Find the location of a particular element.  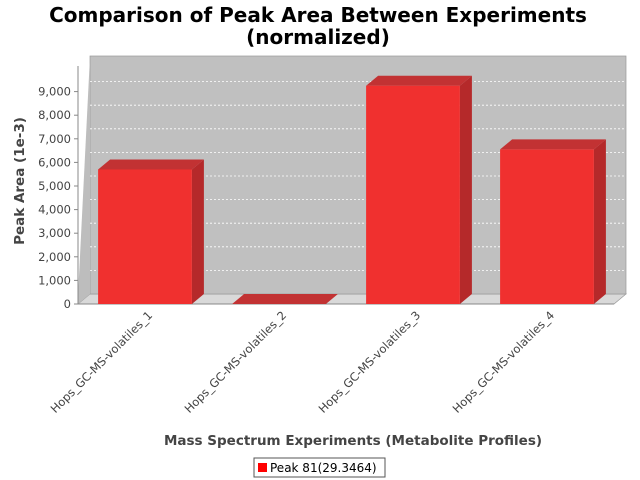

y-tick-label: 6,000 is located at coordinates (54, 162).